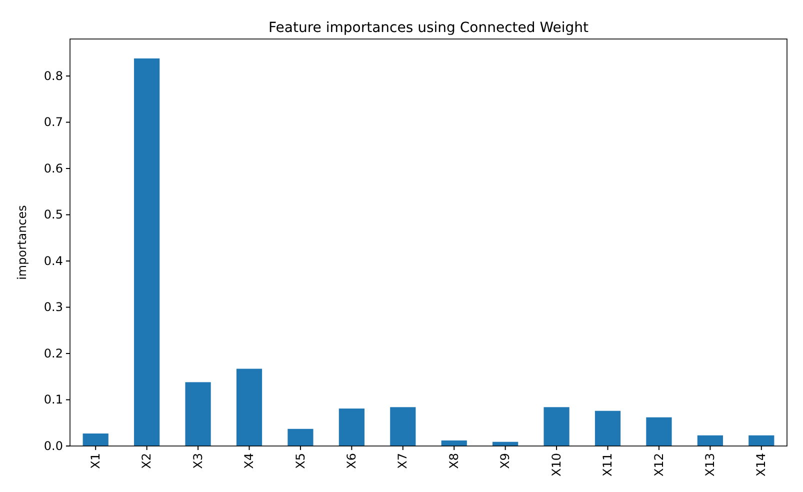  I want to click on x-tick-label: X6, so click(351, 461).